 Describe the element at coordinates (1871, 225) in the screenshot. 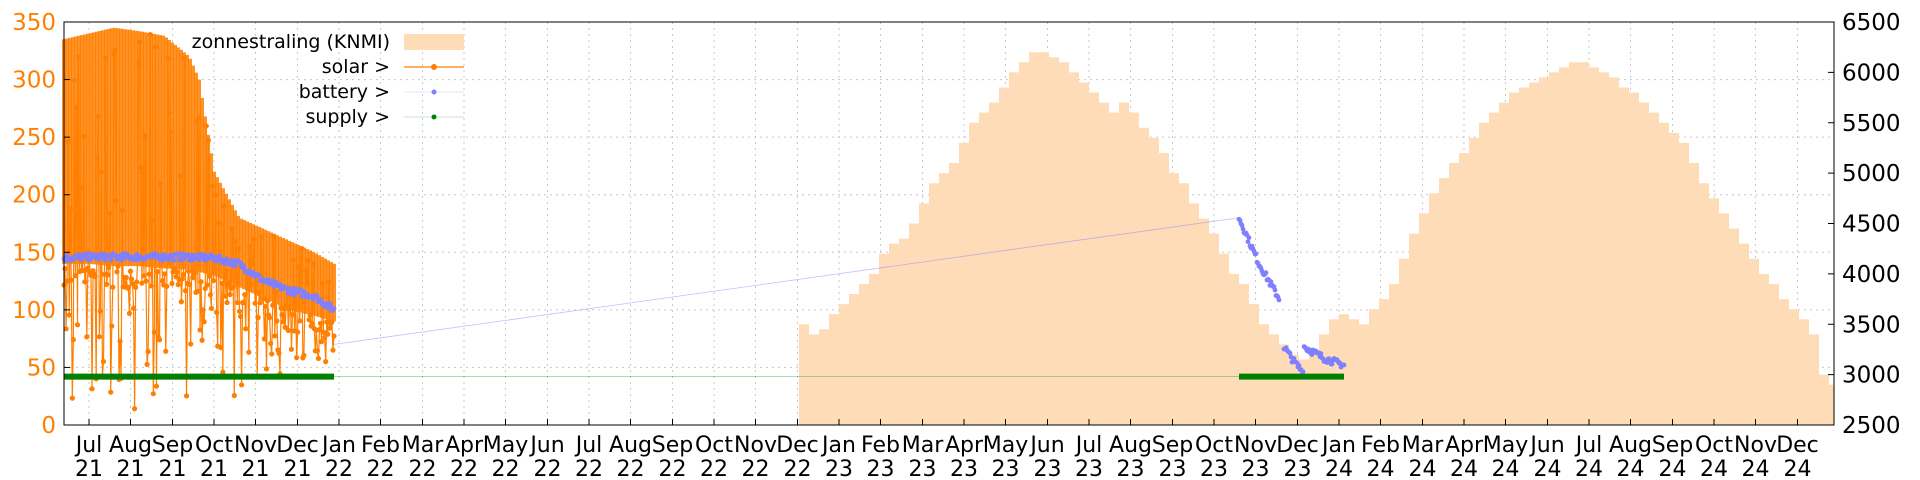

I see `y-right-tick-label: 4500` at that location.